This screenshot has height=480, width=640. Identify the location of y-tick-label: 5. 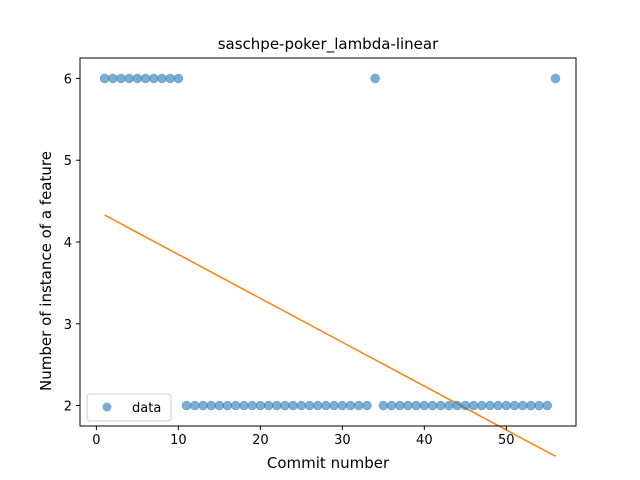
(68, 161).